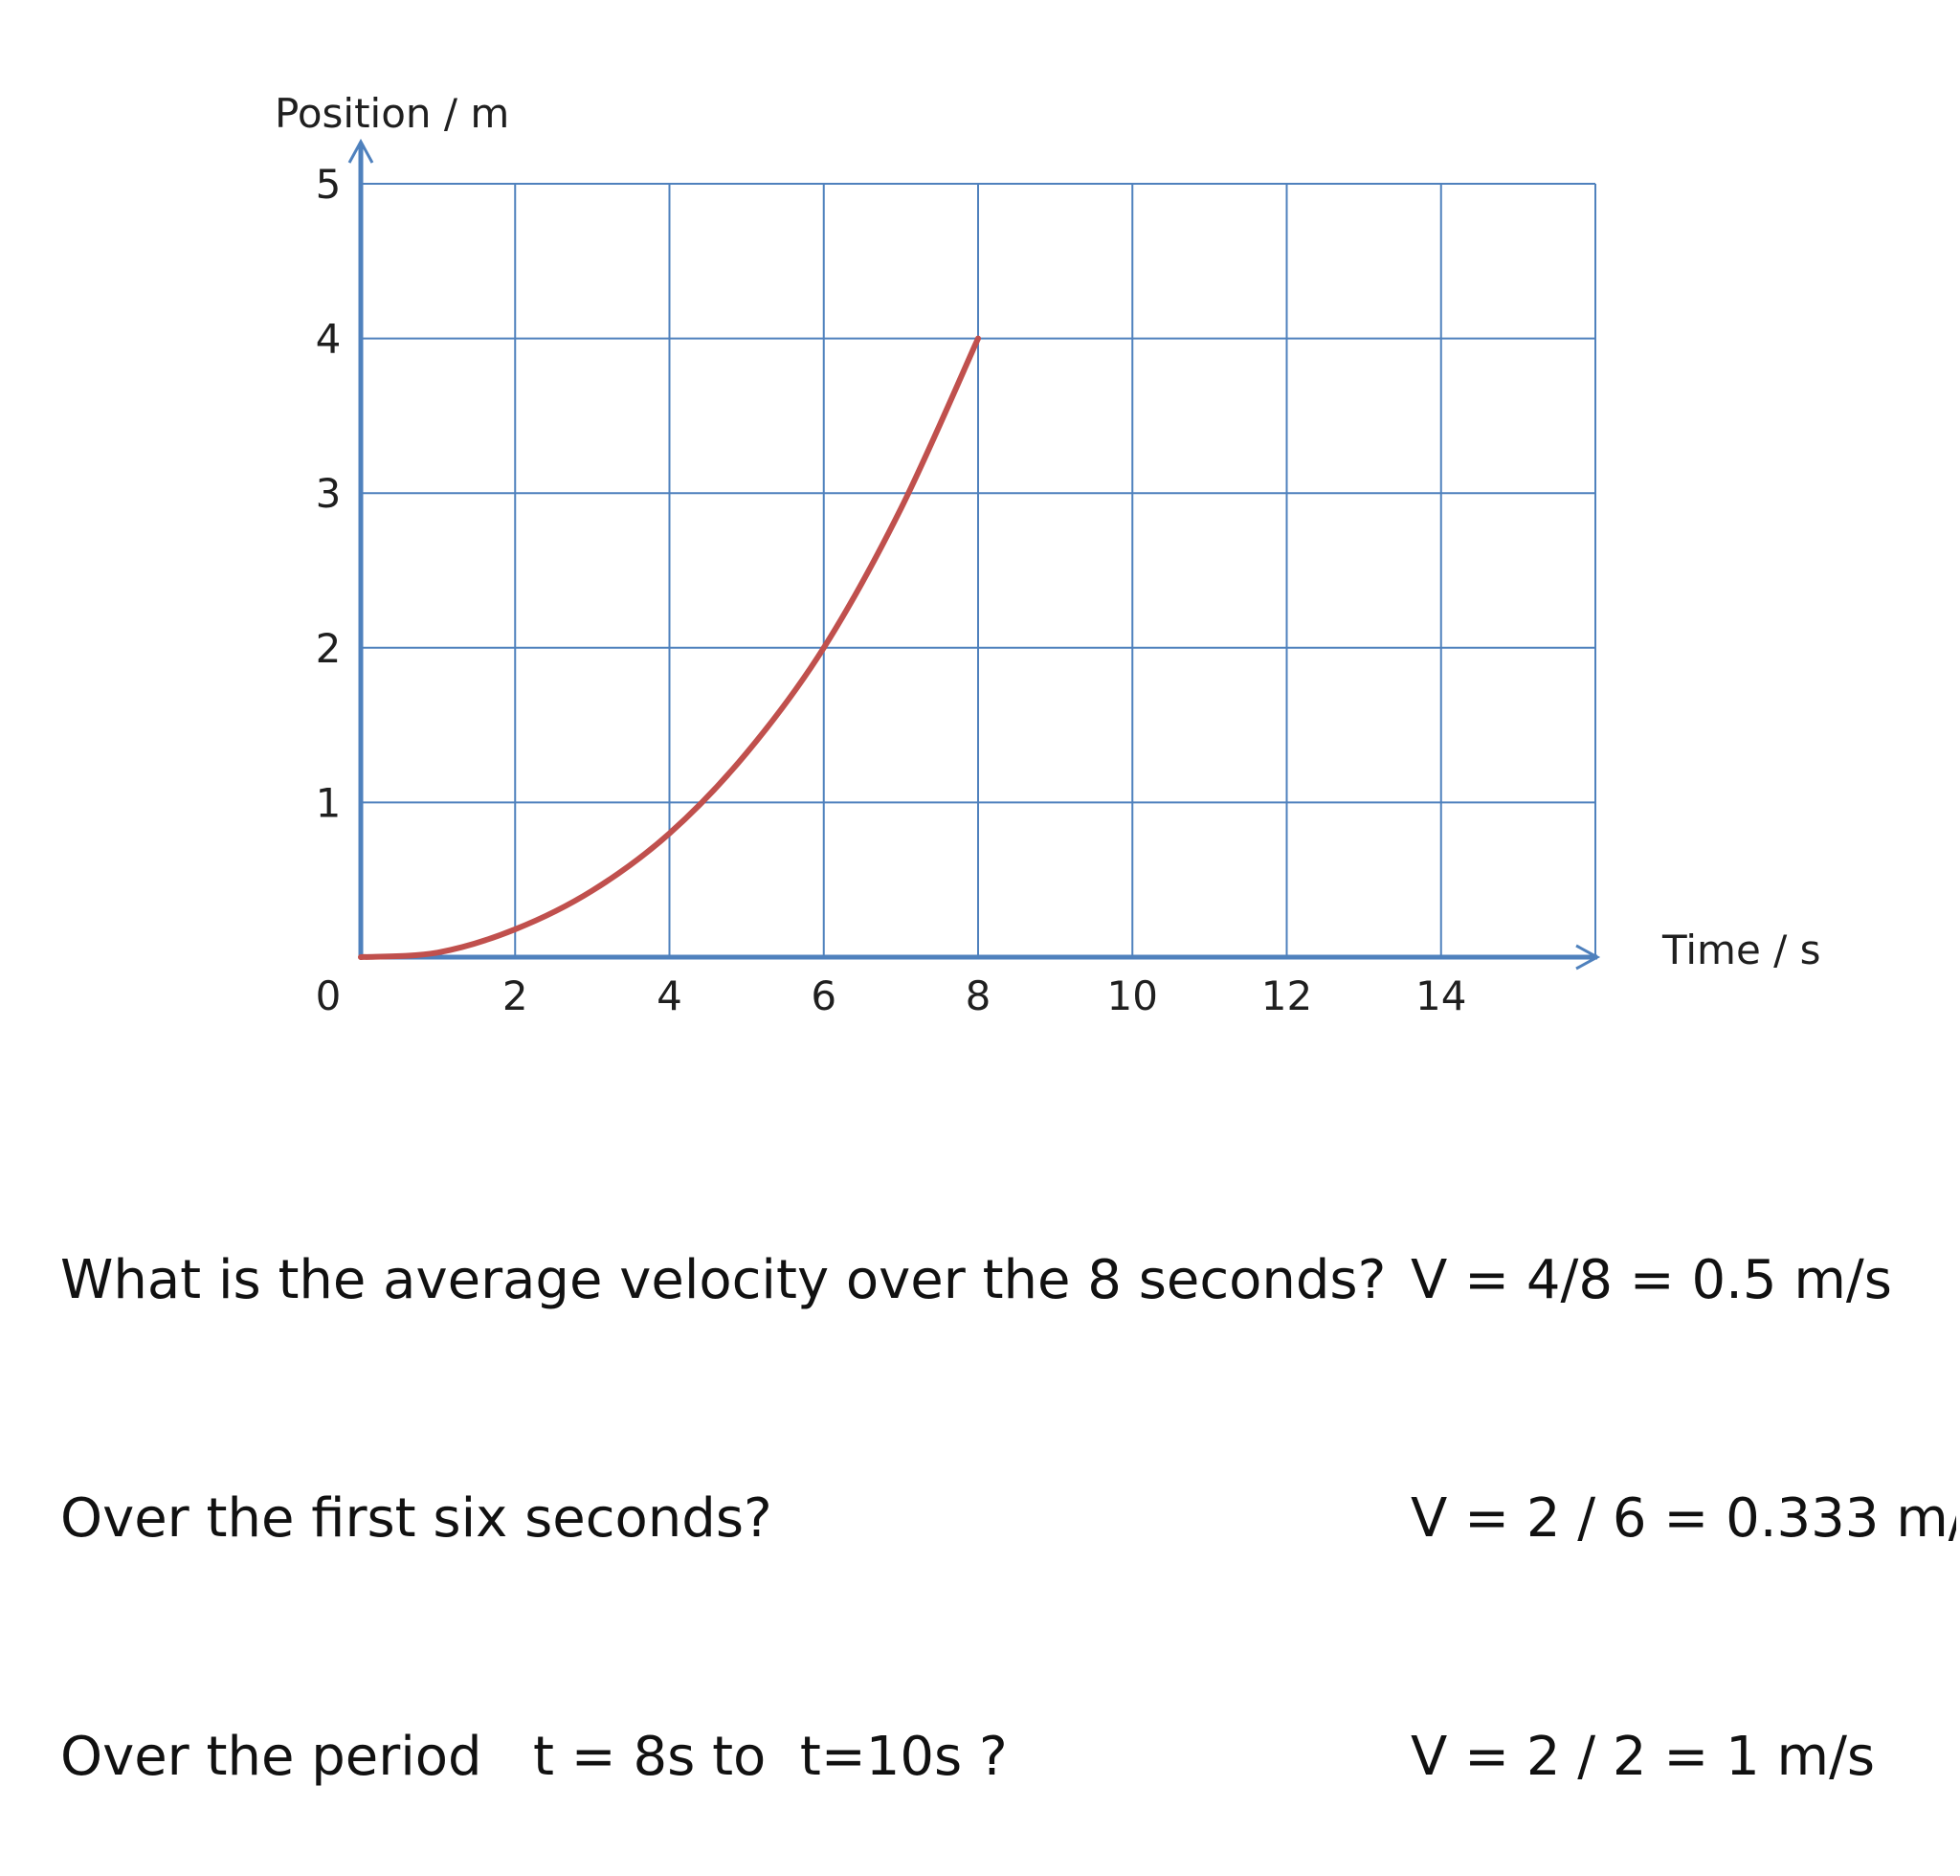 The image size is (1960, 1876). I want to click on x-tick-label: 4, so click(669, 995).